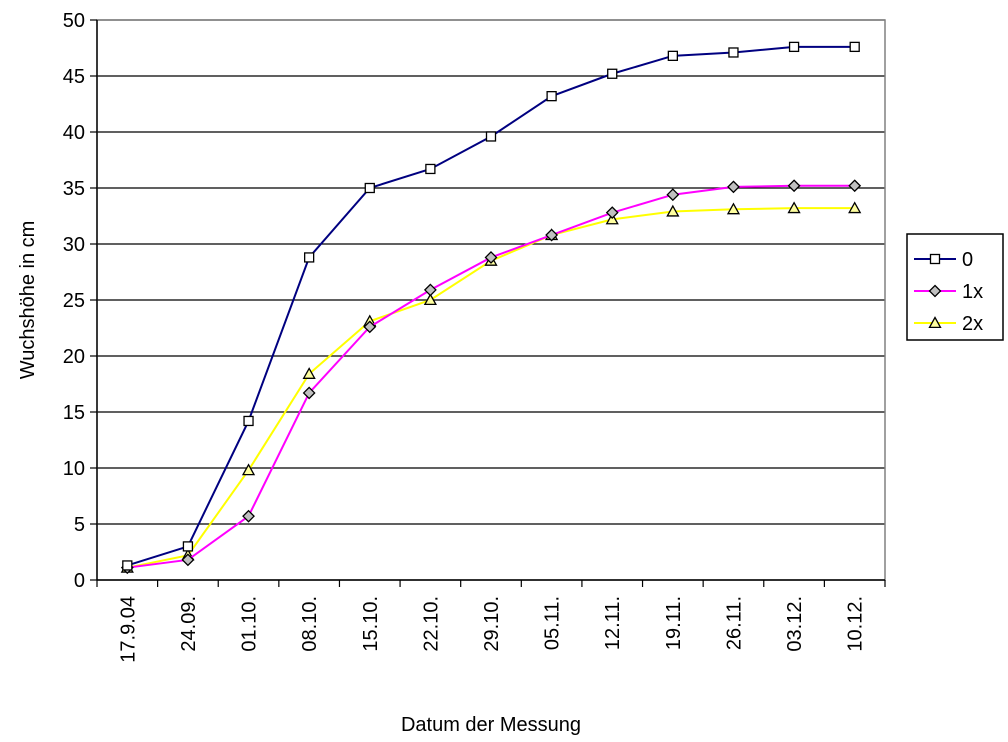 The height and width of the screenshot is (742, 1008). I want to click on y-tick-label: 25, so click(74, 301).